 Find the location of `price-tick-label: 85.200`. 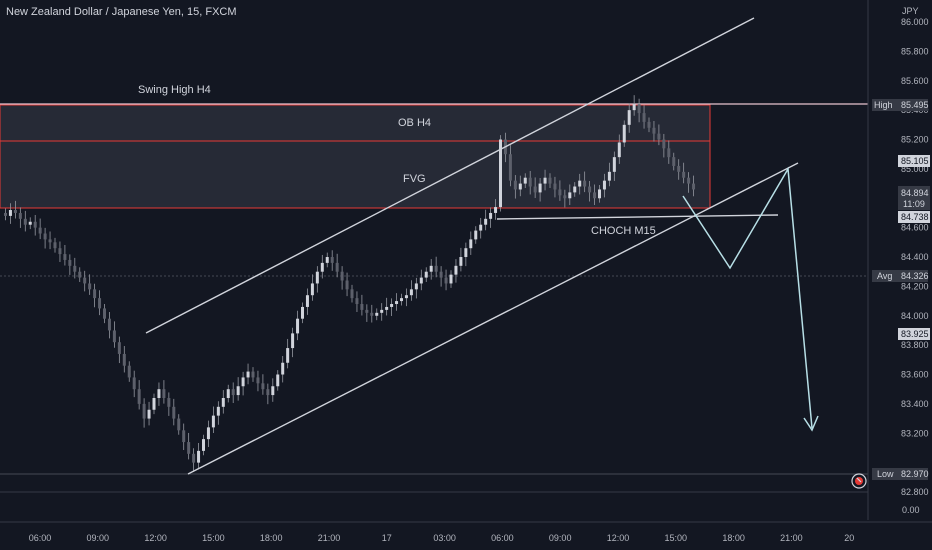

price-tick-label: 85.200 is located at coordinates (915, 140).